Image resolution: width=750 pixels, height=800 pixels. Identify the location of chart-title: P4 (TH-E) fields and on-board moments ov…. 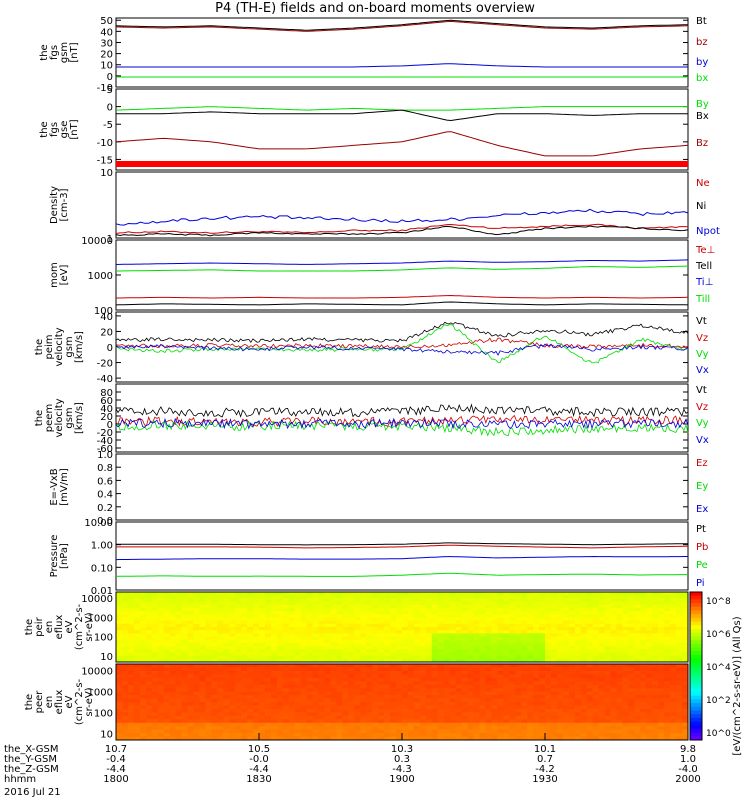
(375, 8).